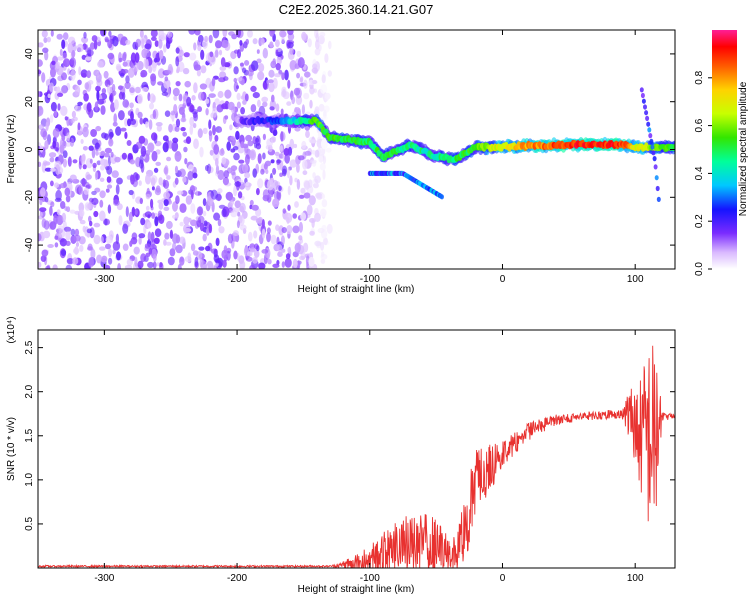 This screenshot has height=600, width=750. What do you see at coordinates (635, 578) in the screenshot?
I see `snr-x-tick-label: 100` at bounding box center [635, 578].